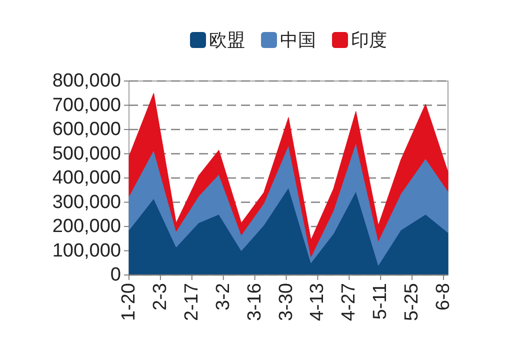  Describe the element at coordinates (86, 202) in the screenshot. I see `y-tick-label: 300,000` at that location.